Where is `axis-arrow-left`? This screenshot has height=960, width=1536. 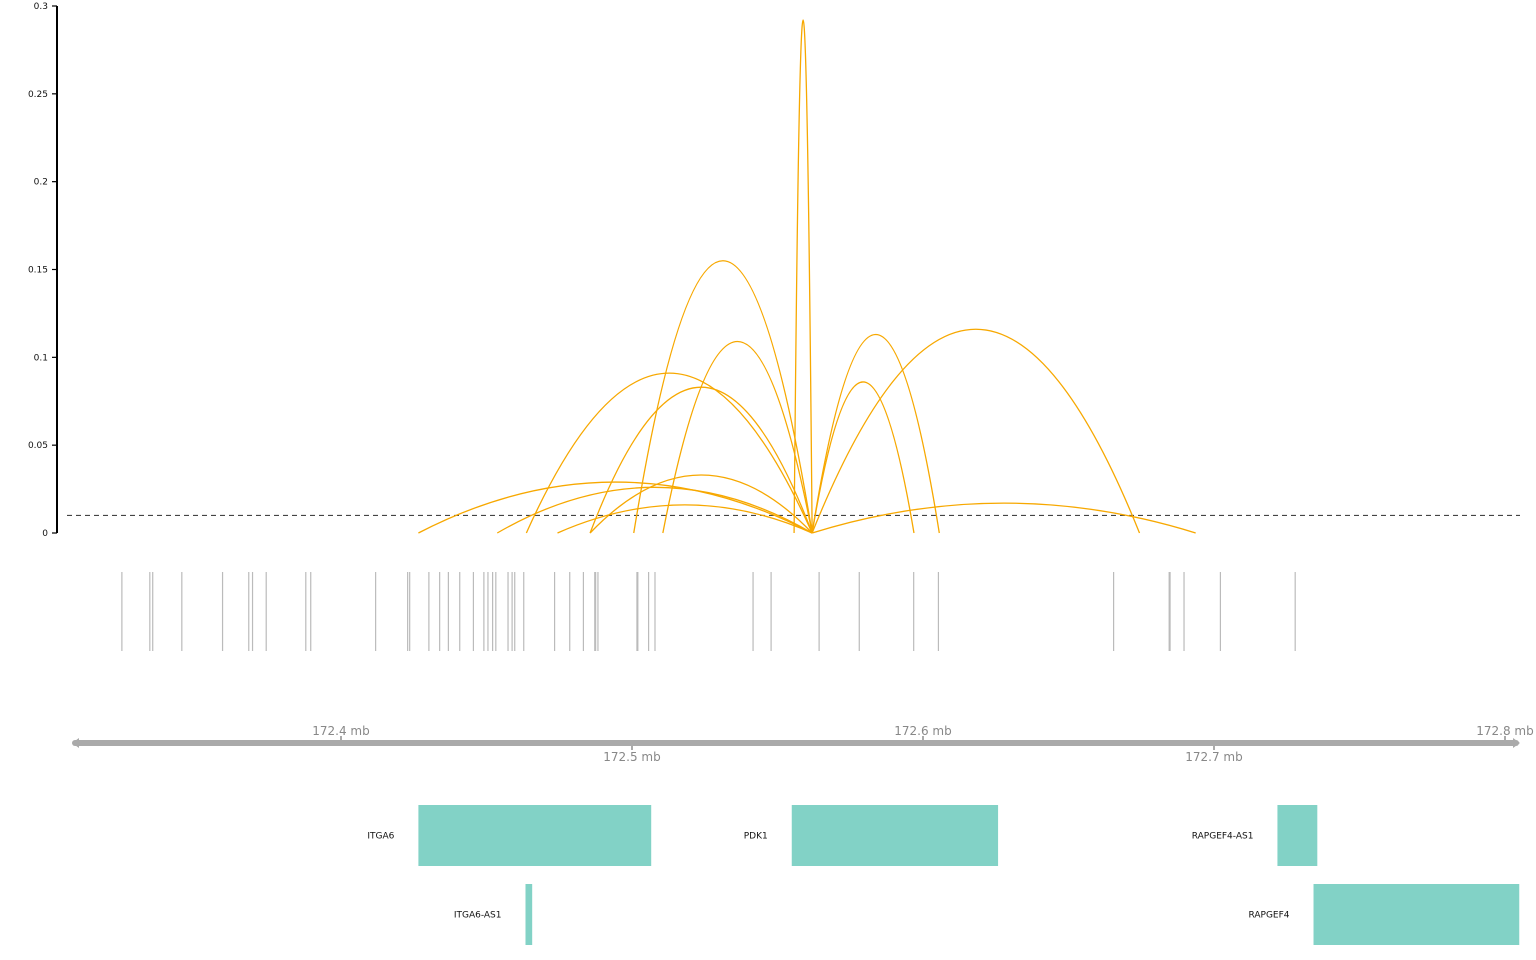
axis-arrow-left is located at coordinates (75, 743).